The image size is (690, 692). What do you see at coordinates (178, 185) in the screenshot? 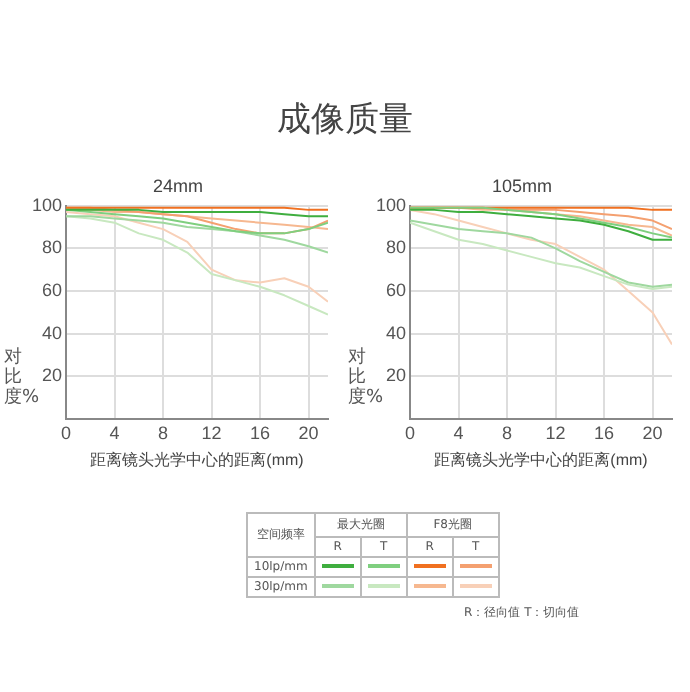
I see `chart-title: 24mm` at bounding box center [178, 185].